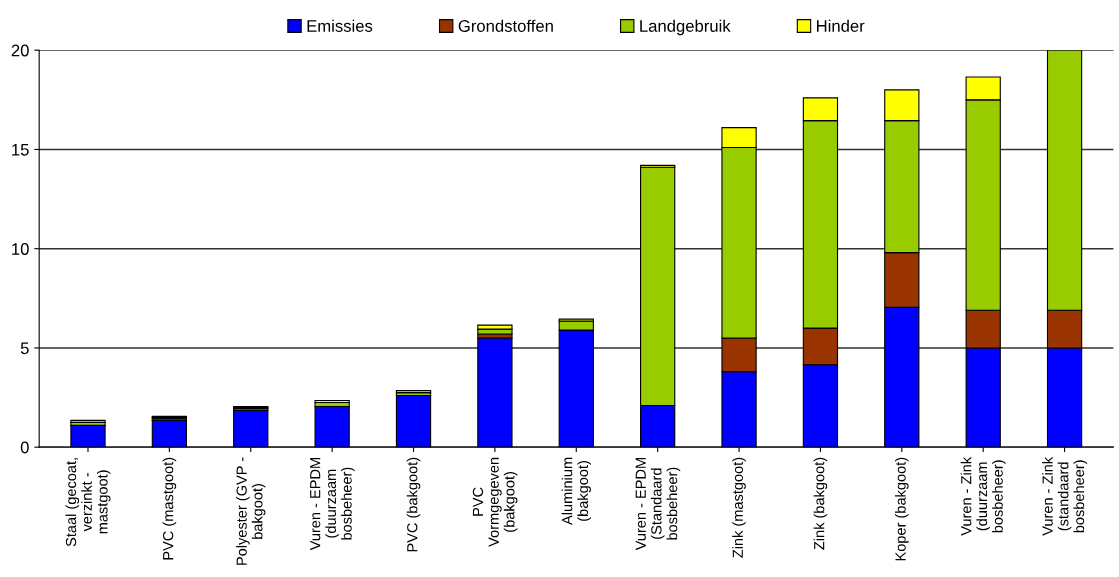  I want to click on x-tick-label: Zink (bakgoot), so click(820, 503).